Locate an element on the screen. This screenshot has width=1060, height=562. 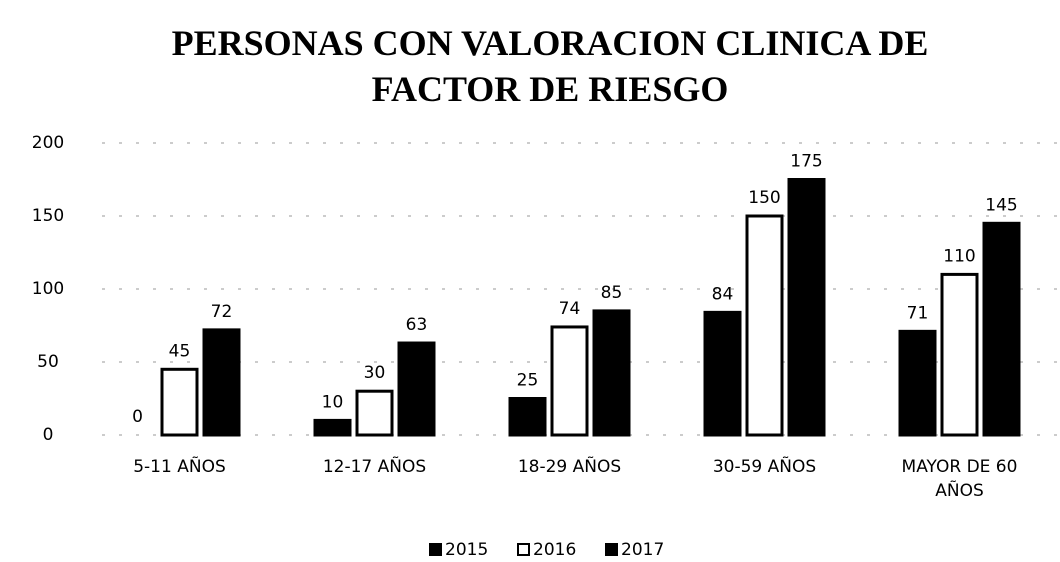
data-label: 110 is located at coordinates (959, 256).